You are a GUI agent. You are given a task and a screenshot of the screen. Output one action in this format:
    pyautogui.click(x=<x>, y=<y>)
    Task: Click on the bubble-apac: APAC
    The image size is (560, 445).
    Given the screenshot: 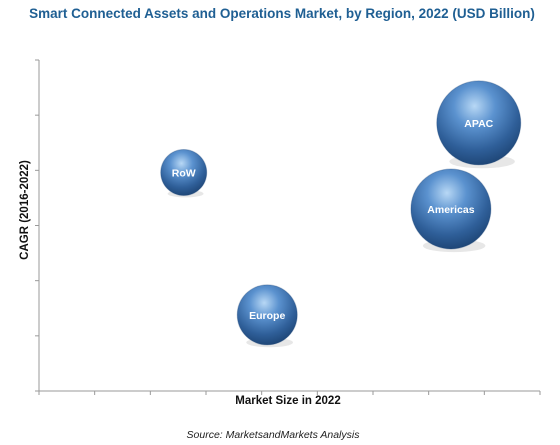 What is the action you would take?
    pyautogui.click(x=479, y=124)
    